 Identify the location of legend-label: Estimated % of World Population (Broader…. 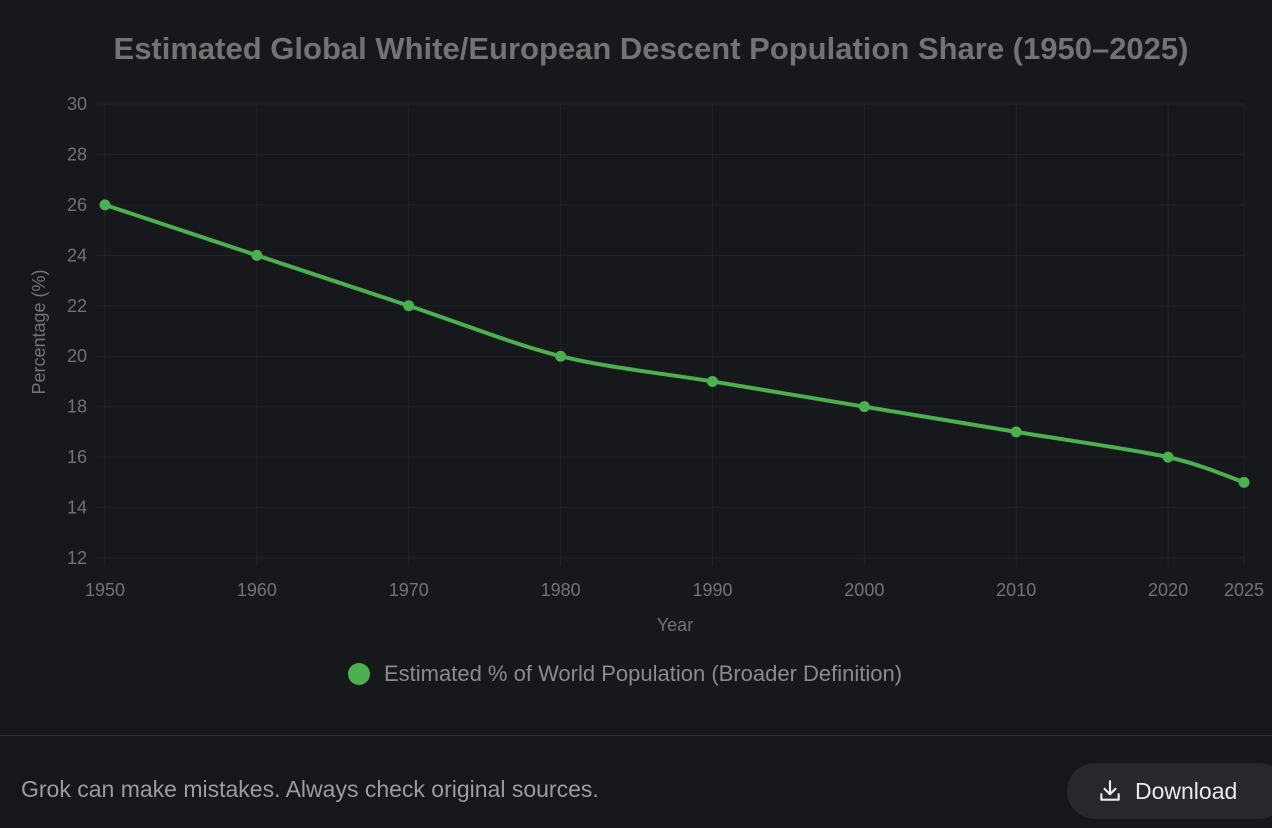
(643, 673).